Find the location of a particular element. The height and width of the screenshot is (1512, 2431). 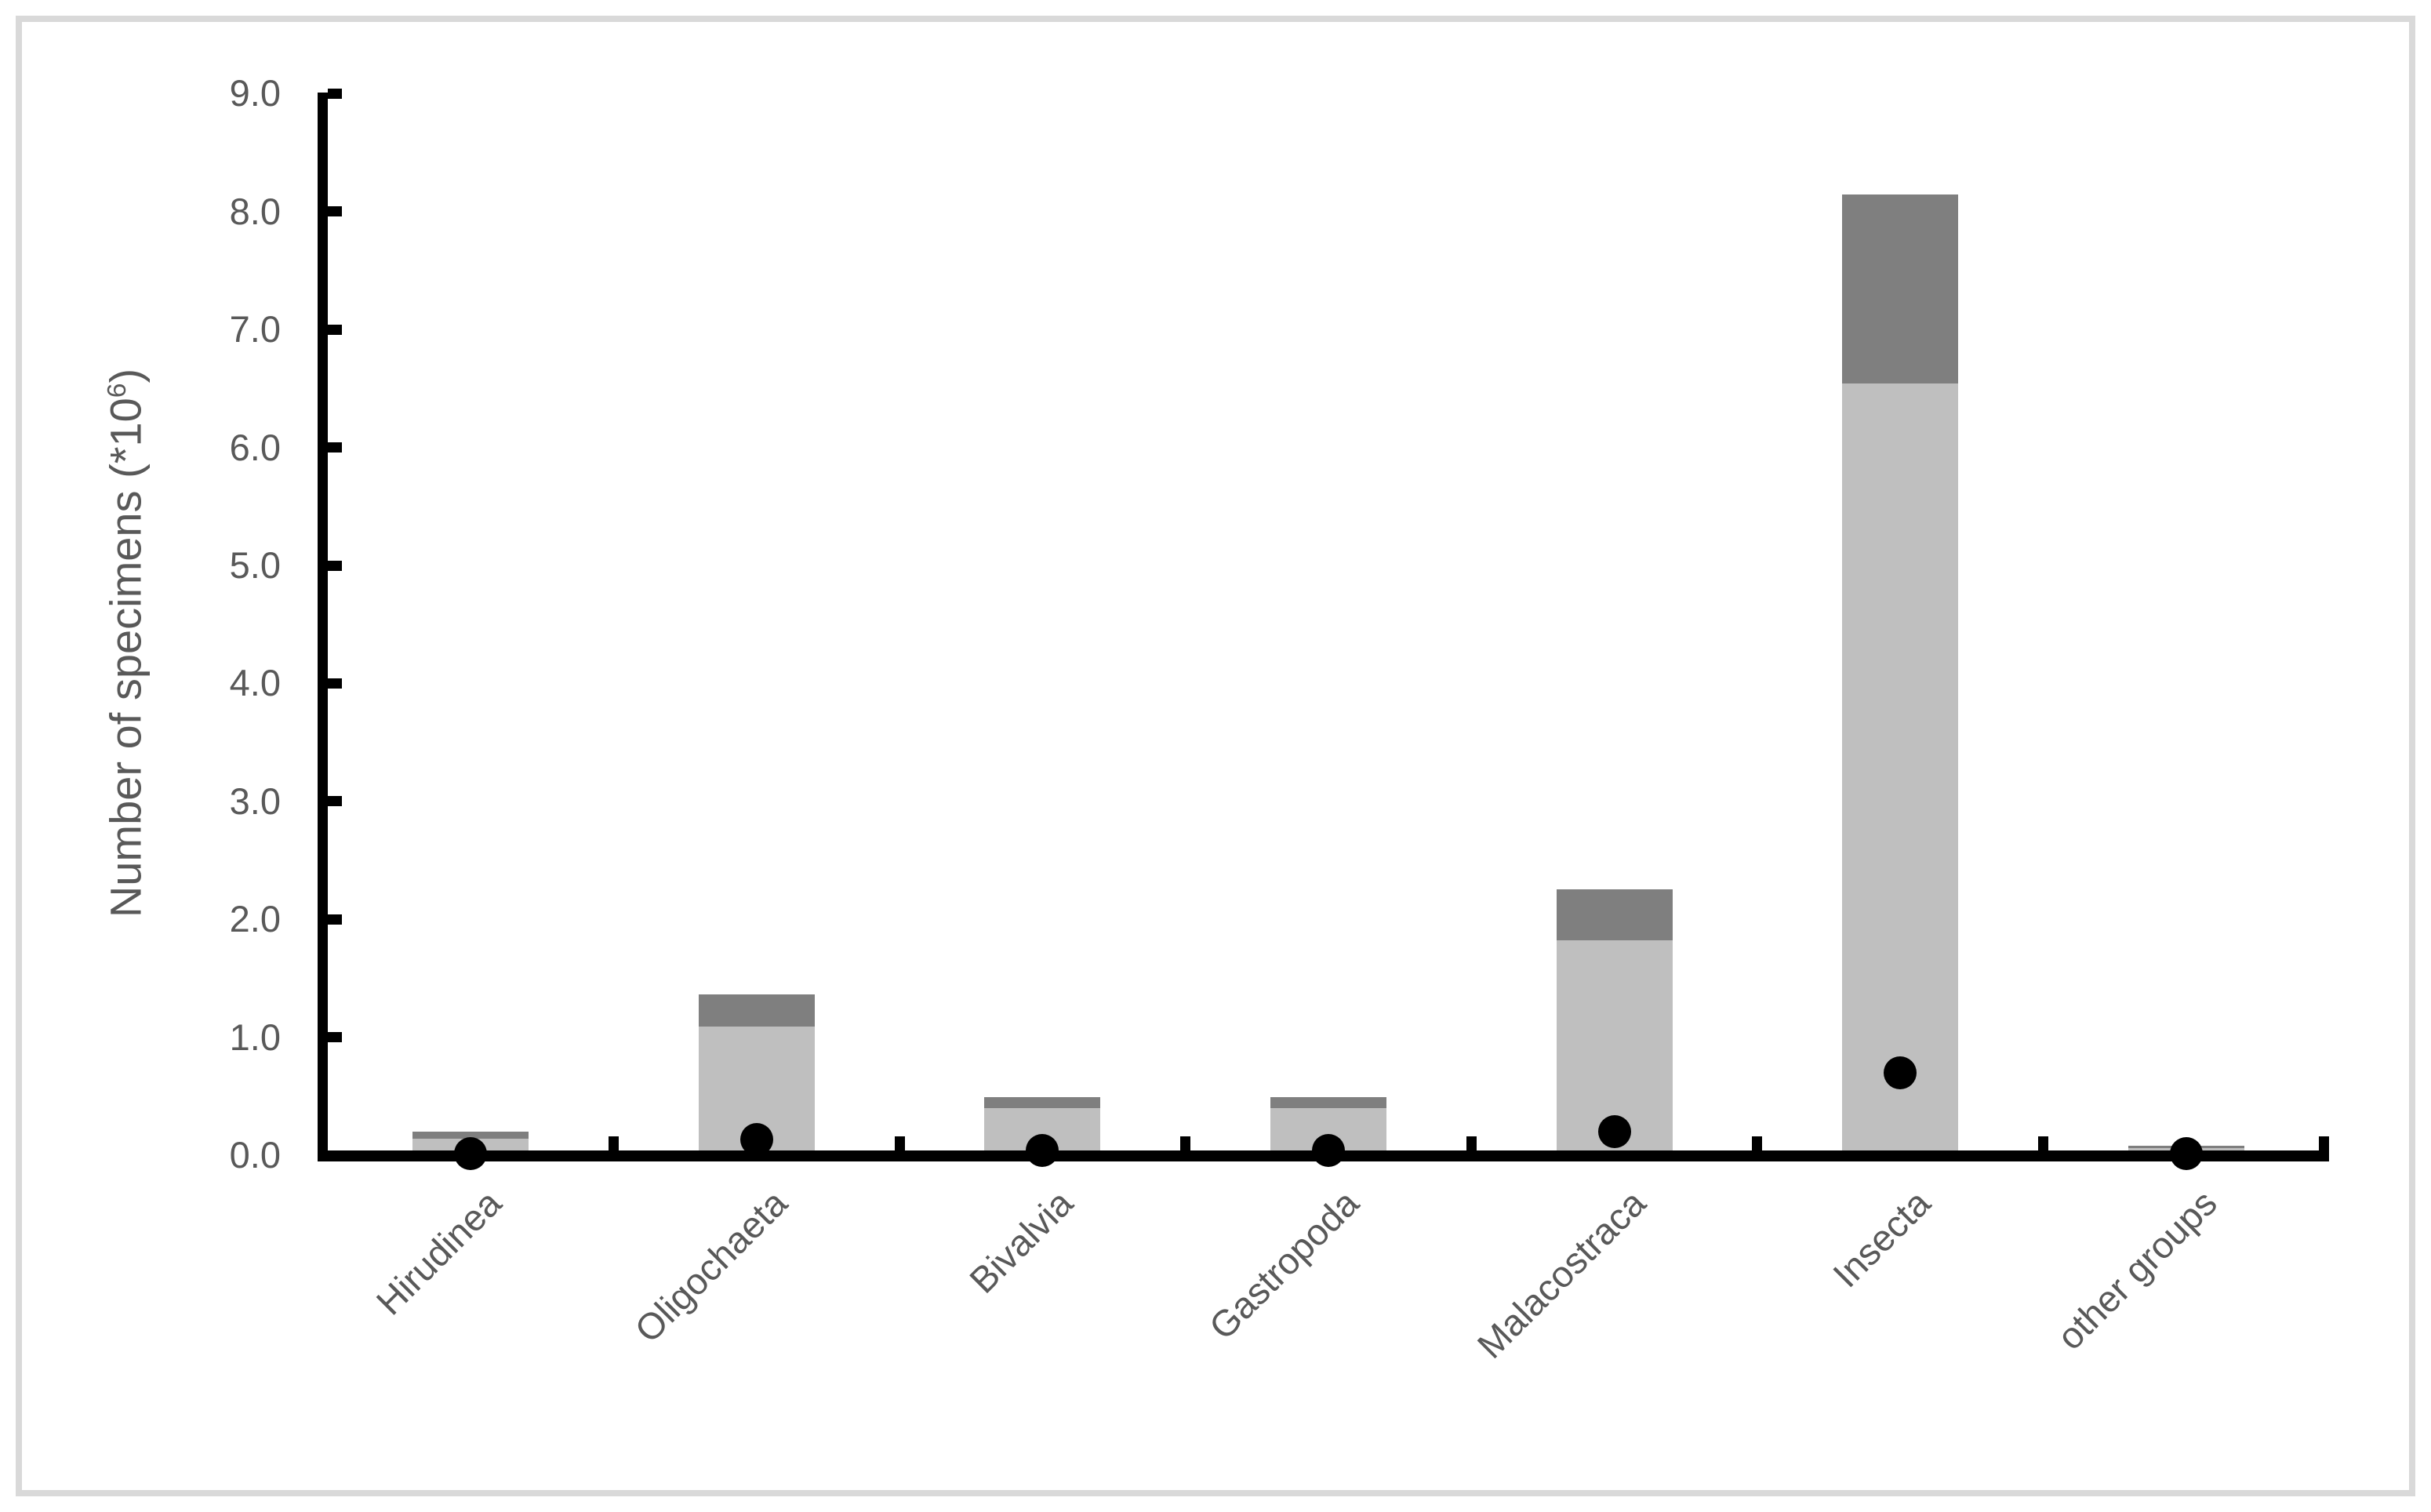

data-point-dot-Malacostraca is located at coordinates (1615, 1131).